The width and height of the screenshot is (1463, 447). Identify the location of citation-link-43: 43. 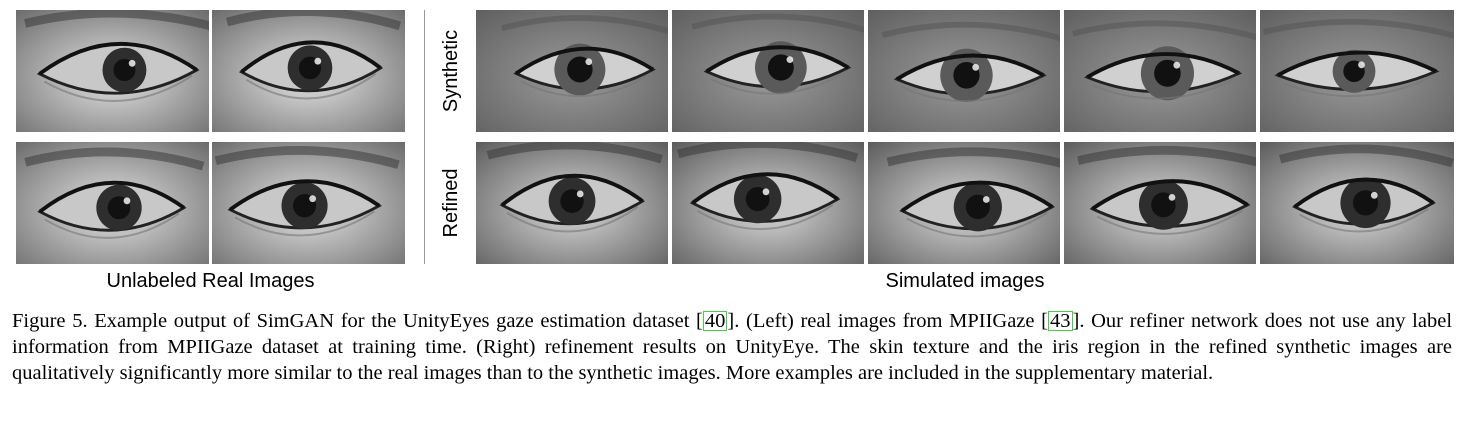
(1060, 321).